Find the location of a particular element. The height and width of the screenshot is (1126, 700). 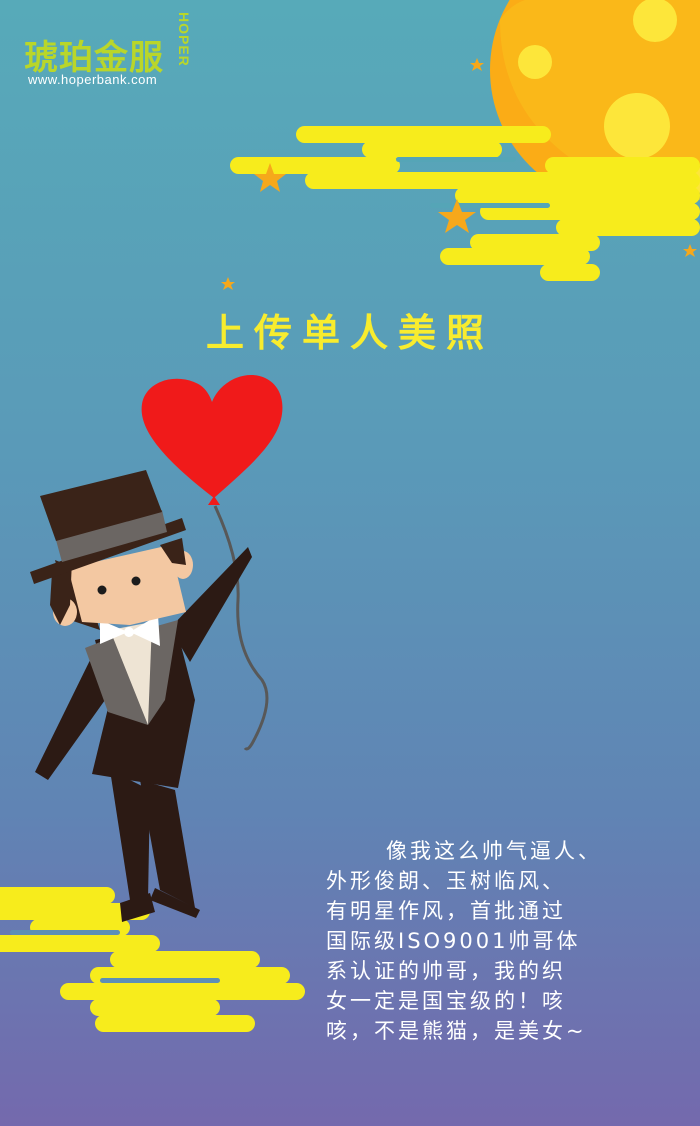

moon-illustration is located at coordinates (595, 102).